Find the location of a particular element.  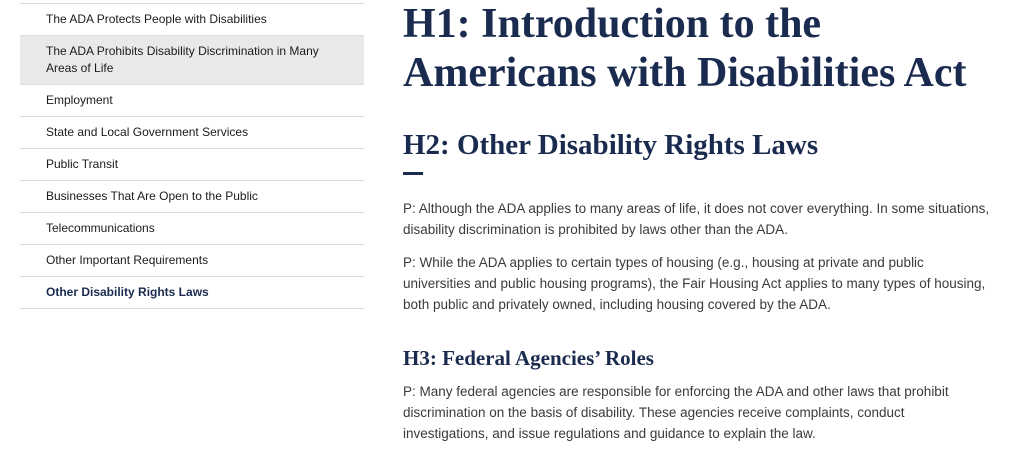

nav-link: Businesses That Are Open to the Public is located at coordinates (192, 197).